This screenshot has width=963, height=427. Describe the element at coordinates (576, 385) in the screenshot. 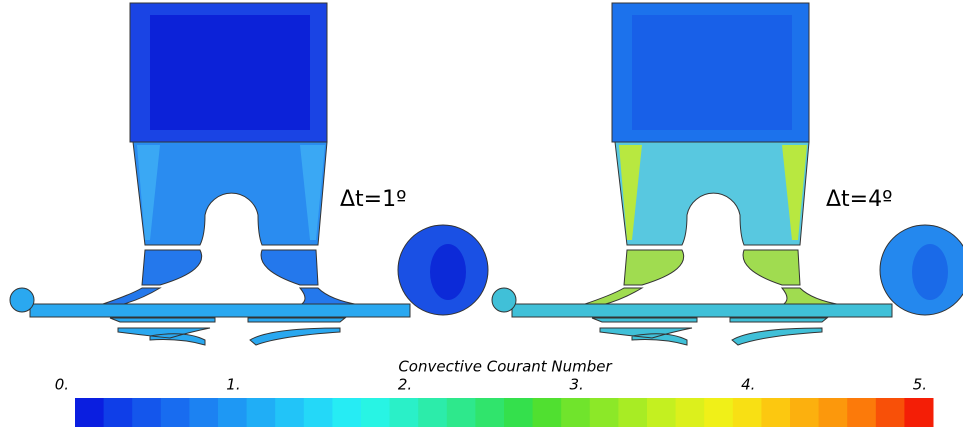

I see `colorbar-tick-label: 3.` at that location.